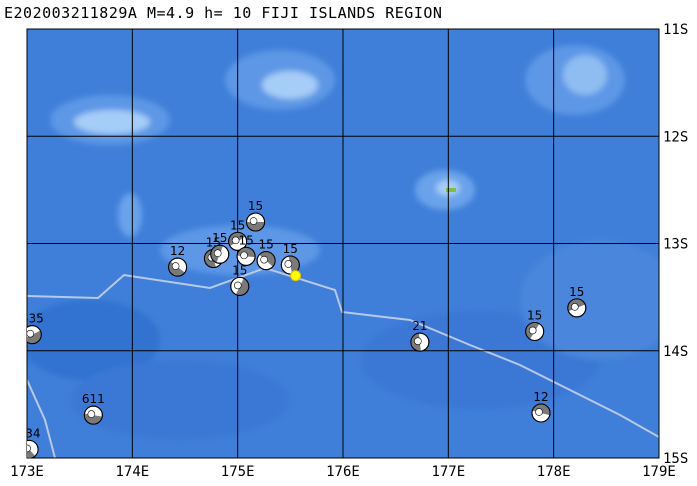 The image size is (697, 486). I want to click on latitude-label: 12S, so click(675, 137).